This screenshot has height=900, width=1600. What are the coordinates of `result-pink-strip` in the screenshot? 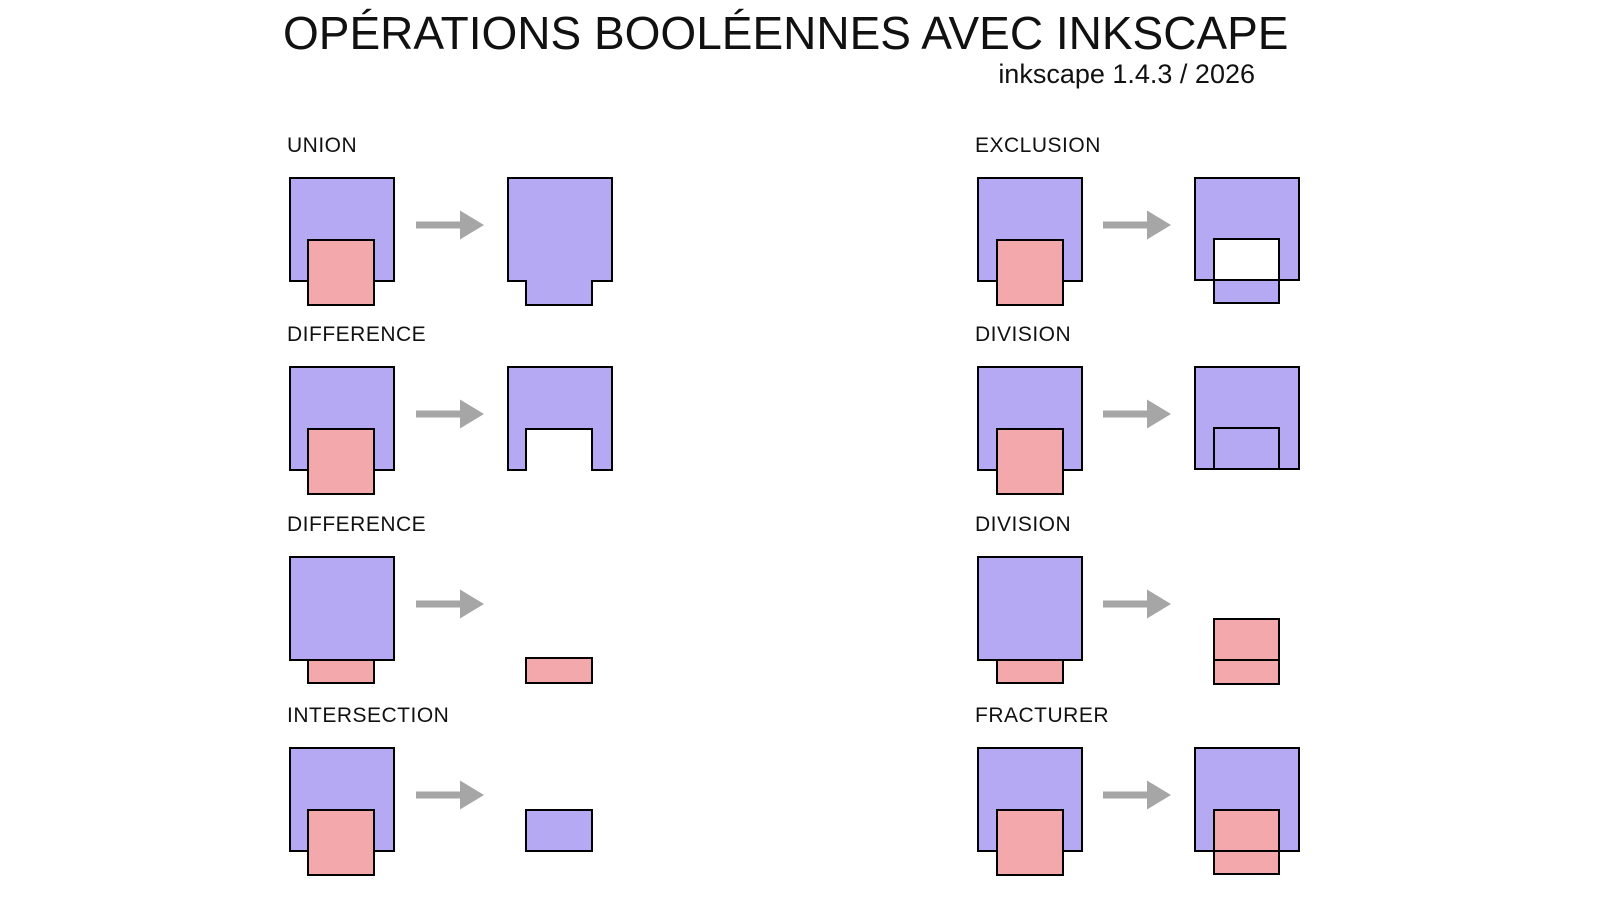 It's located at (559, 670).